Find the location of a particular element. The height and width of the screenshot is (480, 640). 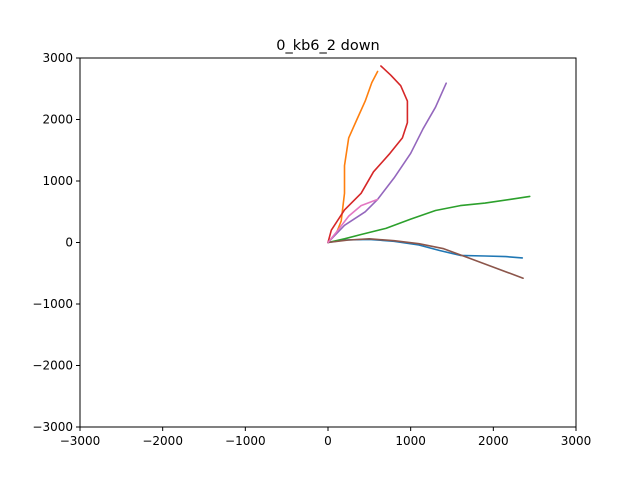

y-tick-label: −3000 is located at coordinates (52, 427).